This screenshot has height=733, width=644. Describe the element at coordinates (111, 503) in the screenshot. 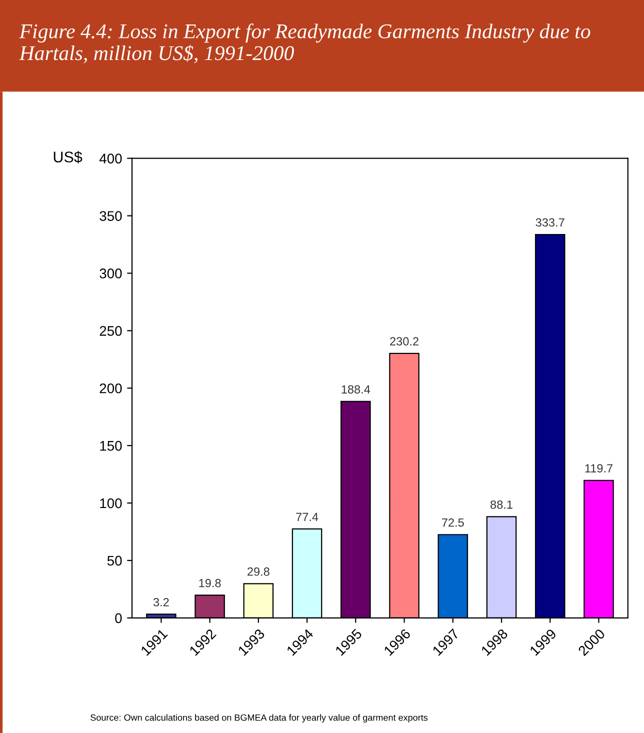

I see `y-tick-label: 100` at that location.